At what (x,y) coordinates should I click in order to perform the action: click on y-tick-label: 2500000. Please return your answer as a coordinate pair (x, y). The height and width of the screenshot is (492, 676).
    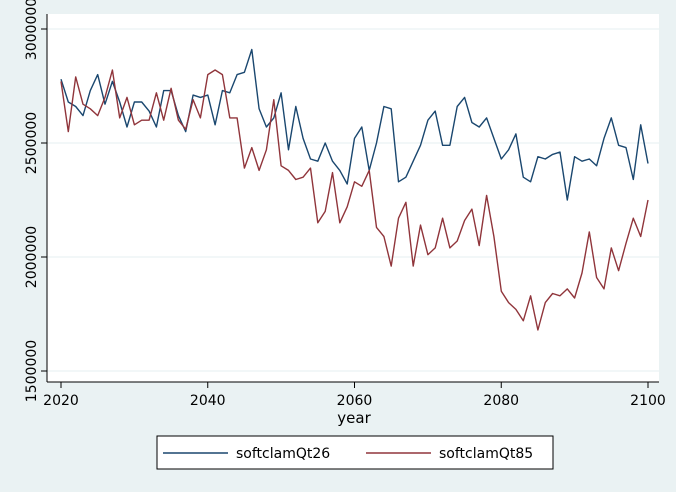
    Looking at the image, I should click on (32, 143).